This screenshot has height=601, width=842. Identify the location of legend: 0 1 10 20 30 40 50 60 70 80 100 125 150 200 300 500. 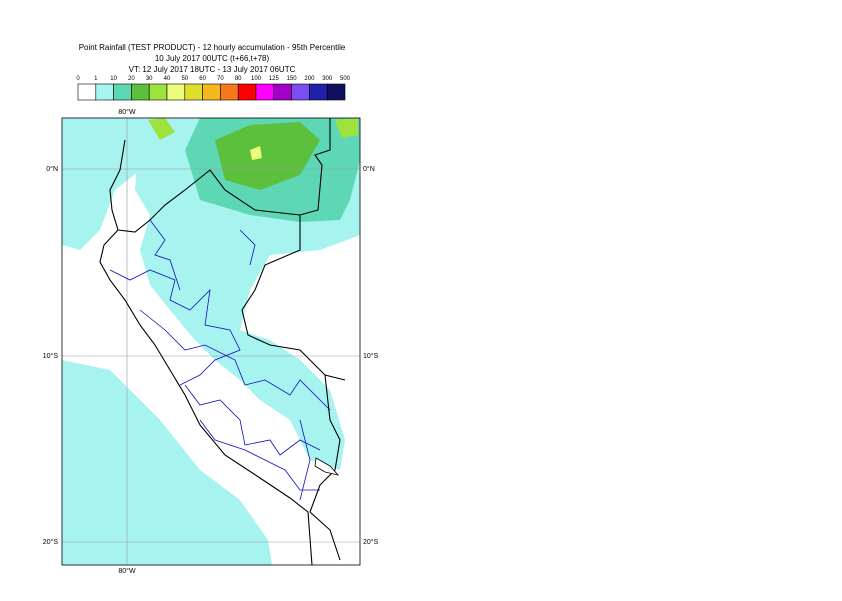
(213, 88).